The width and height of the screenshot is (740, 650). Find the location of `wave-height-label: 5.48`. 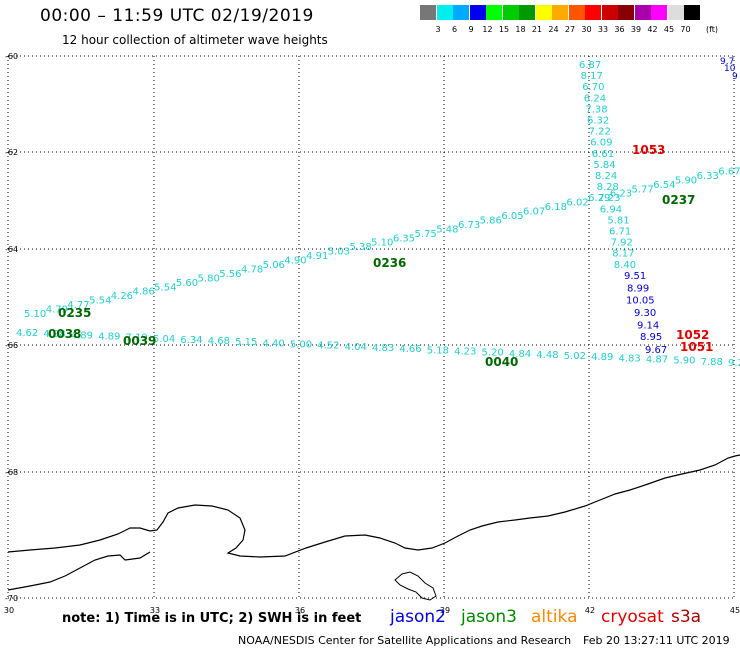

wave-height-label: 5.48 is located at coordinates (447, 229).